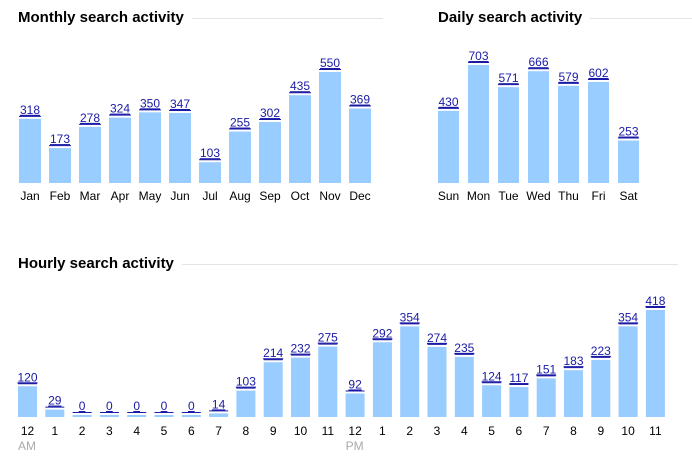 The image size is (692, 469). Describe the element at coordinates (210, 153) in the screenshot. I see `monthly-value-label-6: 103` at that location.